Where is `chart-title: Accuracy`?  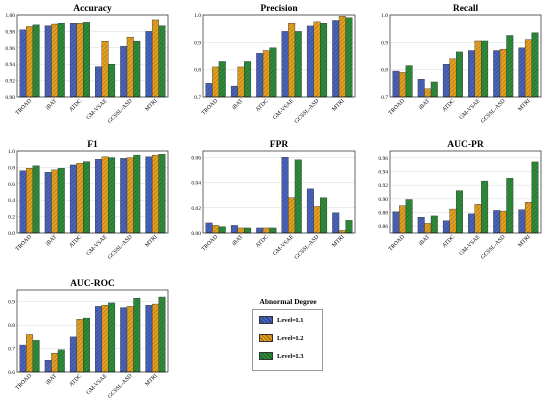
chart-title: Accuracy is located at coordinates (92, 9).